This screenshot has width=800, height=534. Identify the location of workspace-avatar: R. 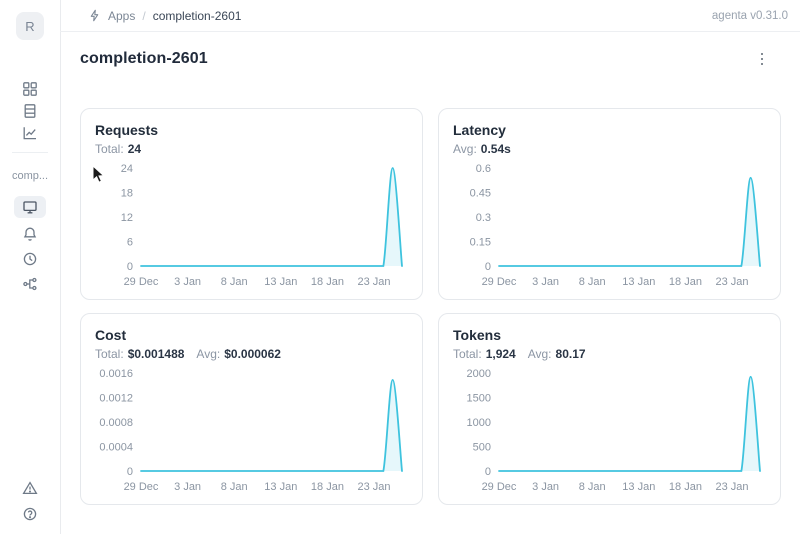
(30, 26).